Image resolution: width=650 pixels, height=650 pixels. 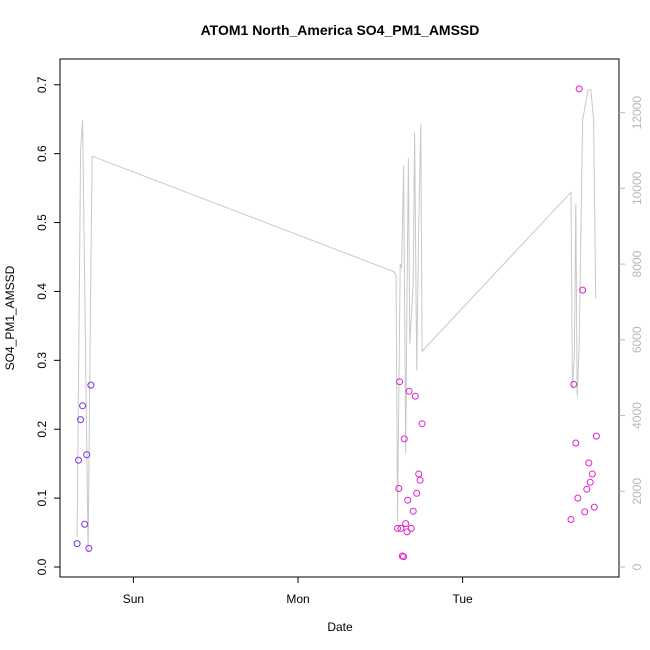 What do you see at coordinates (637, 339) in the screenshot?
I see `y2-tick-label: 6000` at bounding box center [637, 339].